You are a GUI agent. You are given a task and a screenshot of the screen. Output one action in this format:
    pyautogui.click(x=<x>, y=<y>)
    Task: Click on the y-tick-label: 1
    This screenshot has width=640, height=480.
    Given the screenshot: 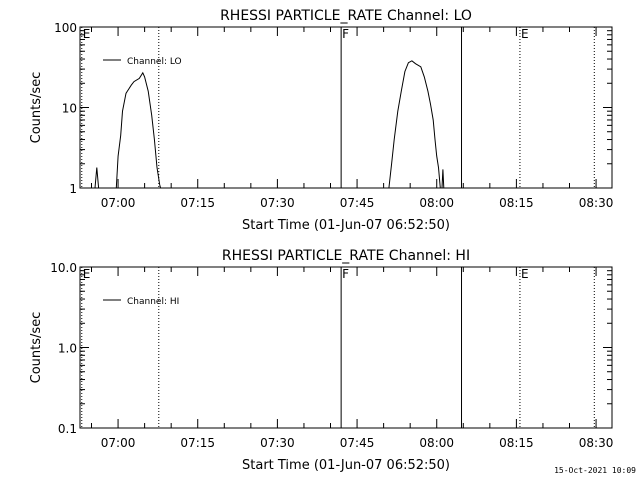 What is the action you would take?
    pyautogui.click(x=73, y=189)
    